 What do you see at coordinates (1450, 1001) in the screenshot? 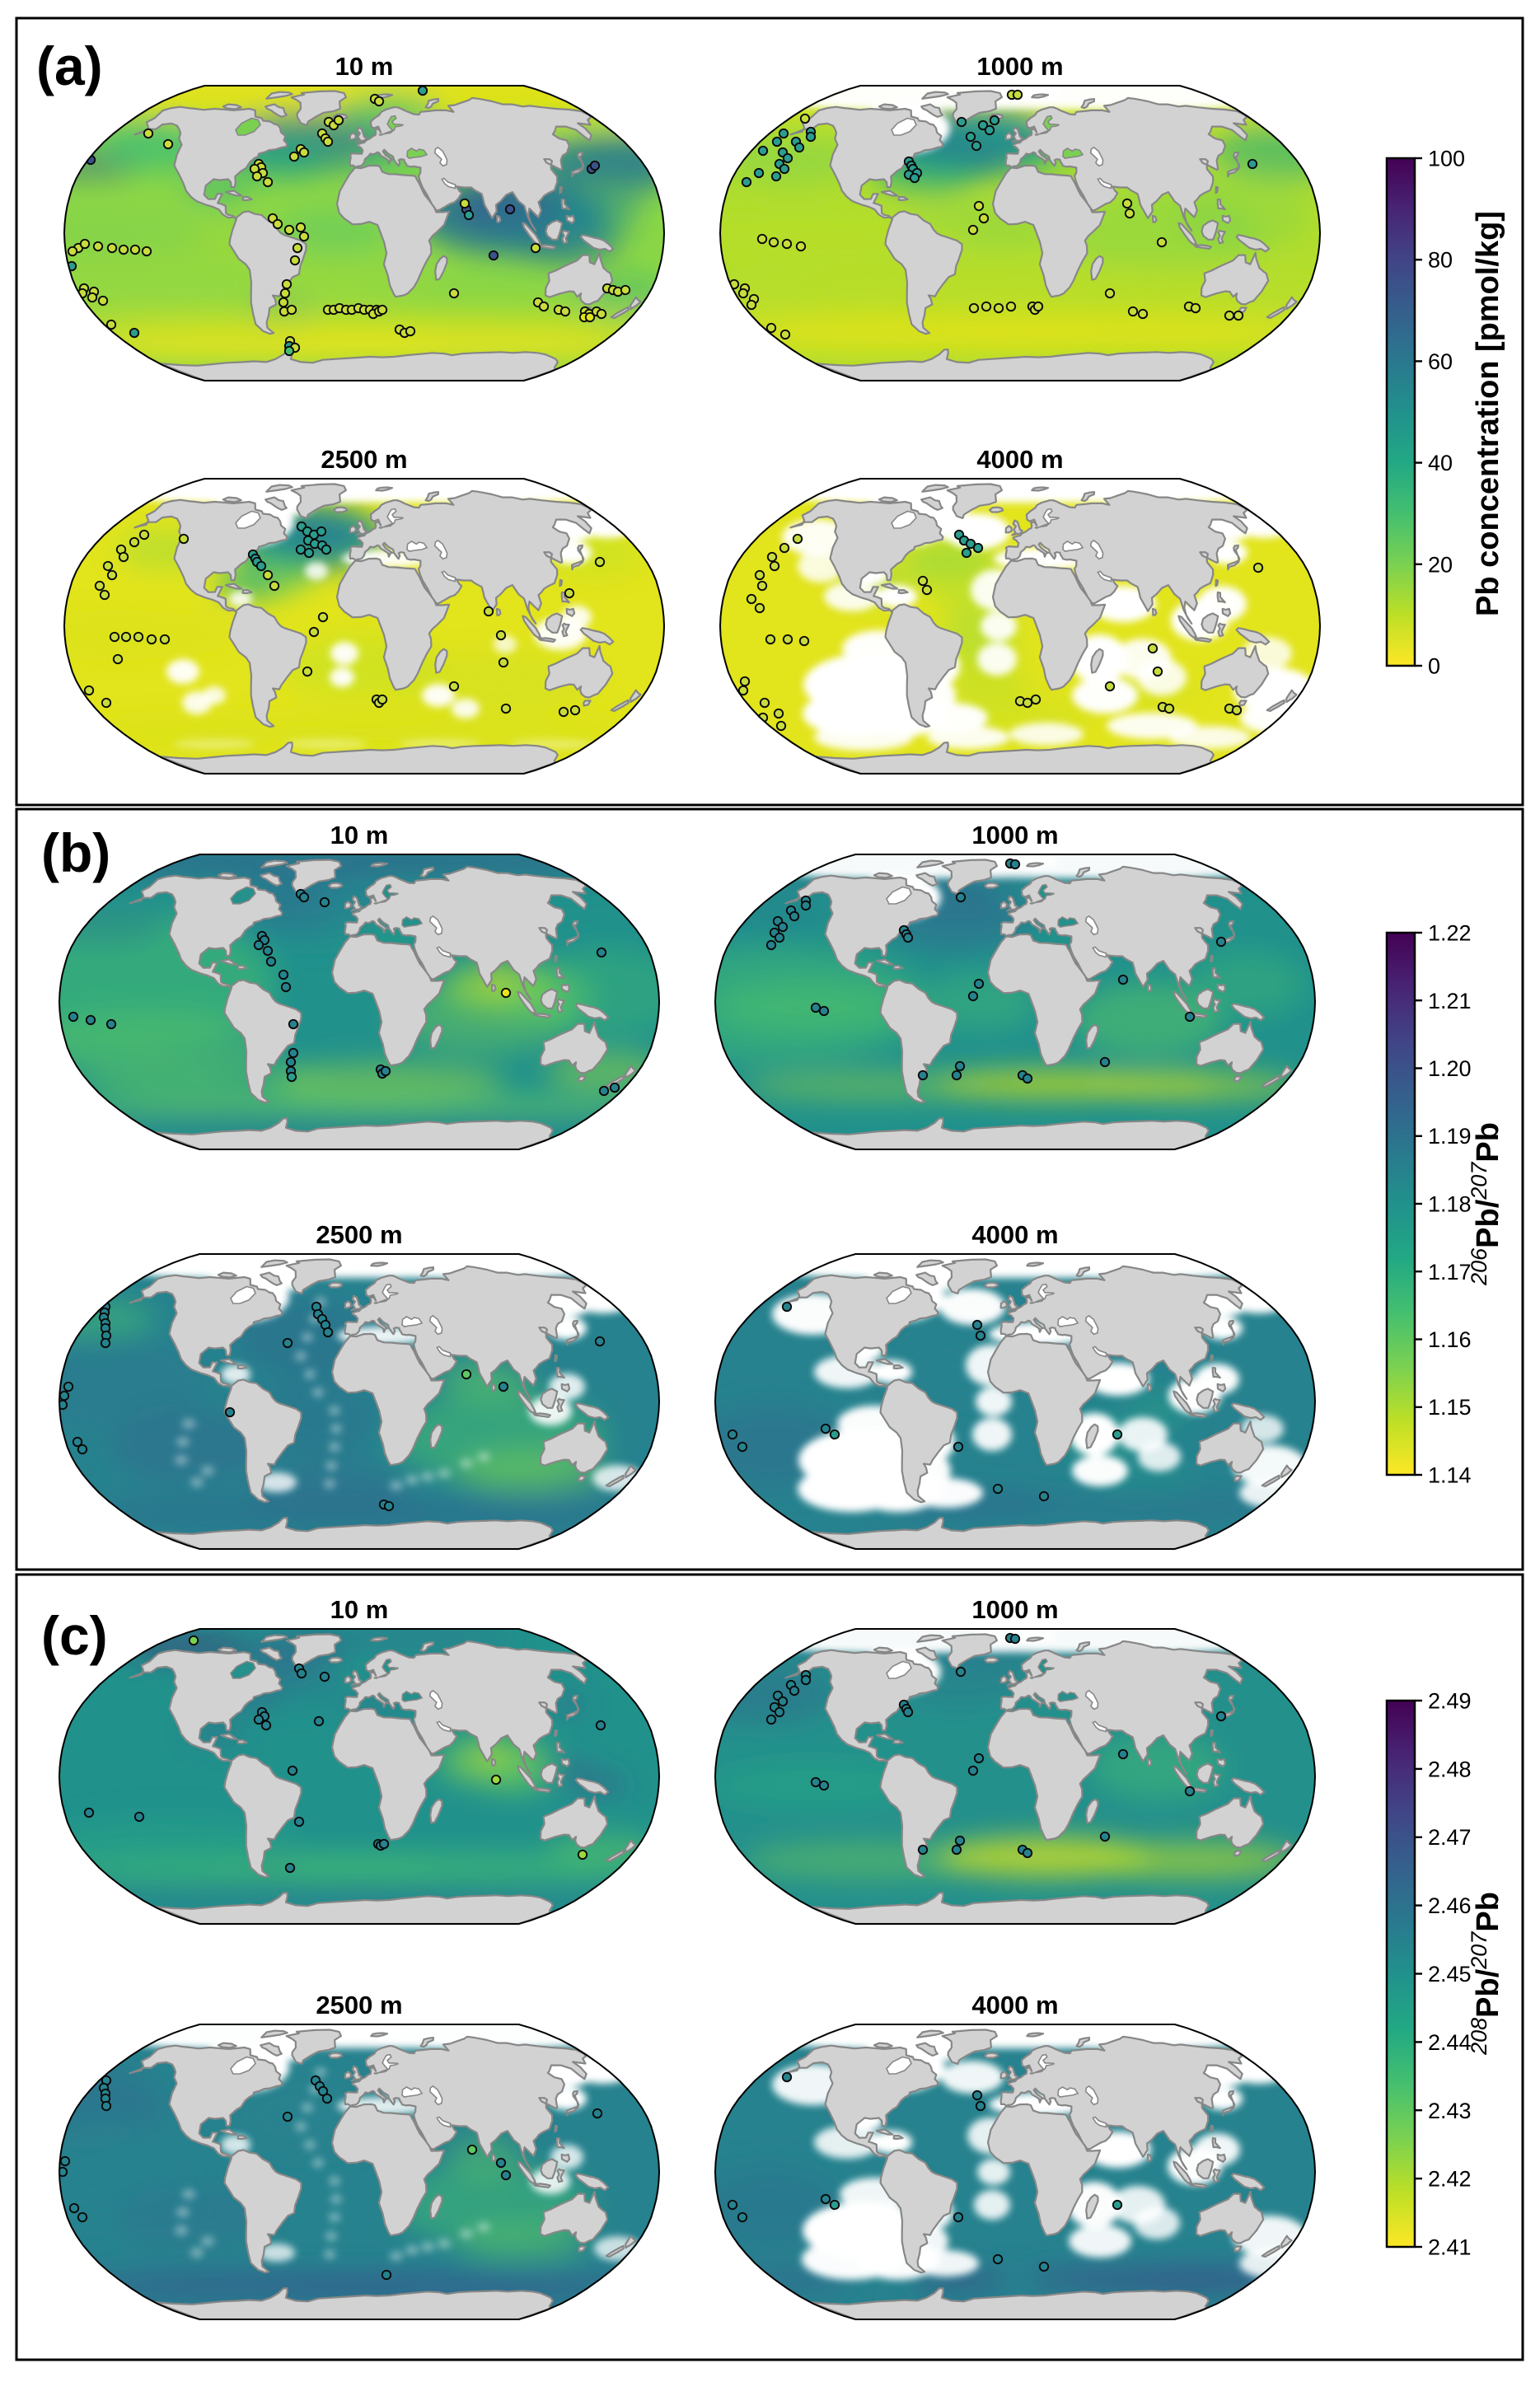
I see `svg-text: 1.21` at bounding box center [1450, 1001].